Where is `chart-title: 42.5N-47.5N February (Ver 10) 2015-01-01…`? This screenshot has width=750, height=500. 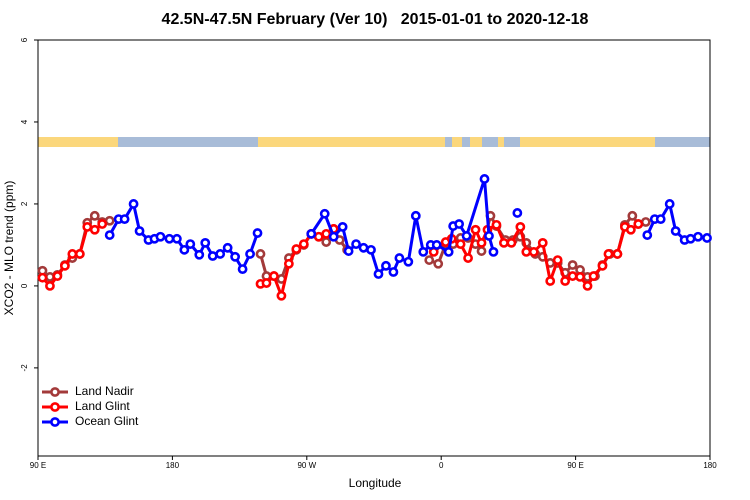
chart-title: 42.5N-47.5N February (Ver 10) 2015-01-01… is located at coordinates (375, 19).